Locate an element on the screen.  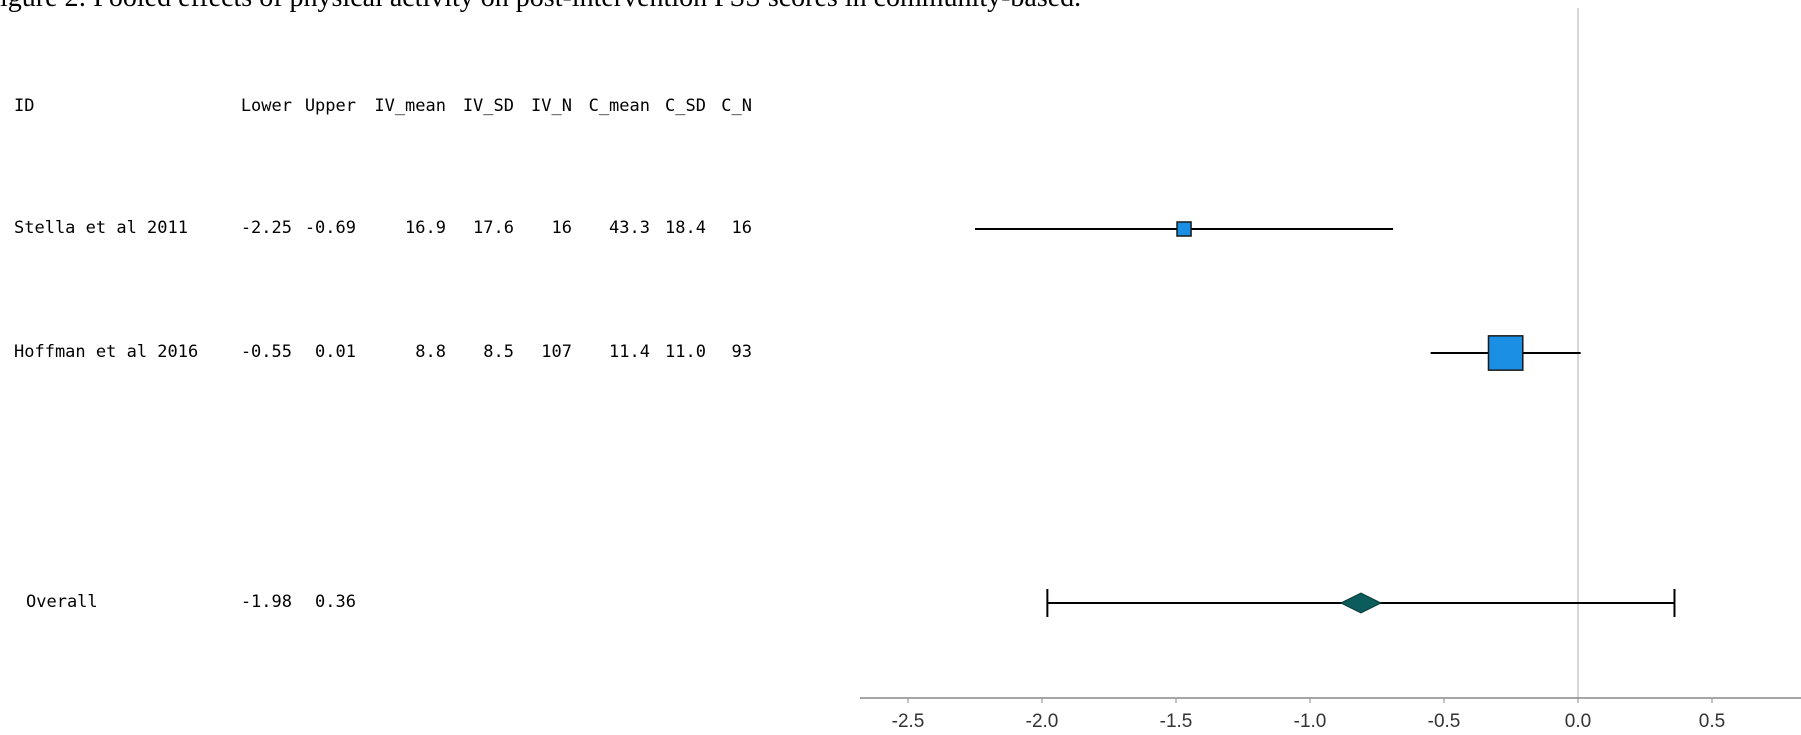
x-tick-label-2: -2.0 is located at coordinates (1042, 721).